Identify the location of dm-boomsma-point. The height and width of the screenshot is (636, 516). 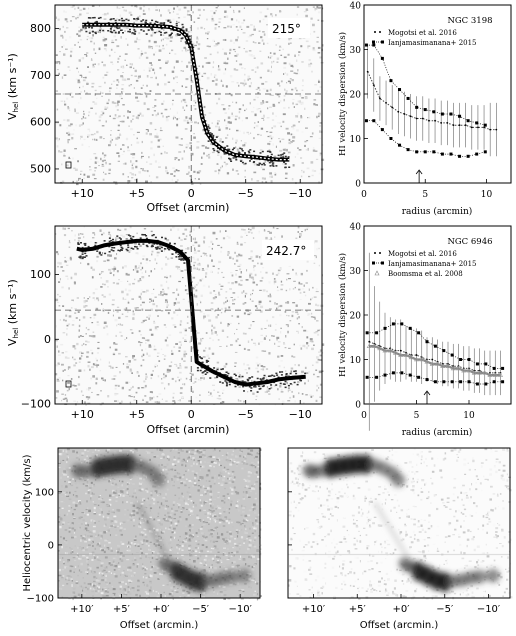
(422, 359).